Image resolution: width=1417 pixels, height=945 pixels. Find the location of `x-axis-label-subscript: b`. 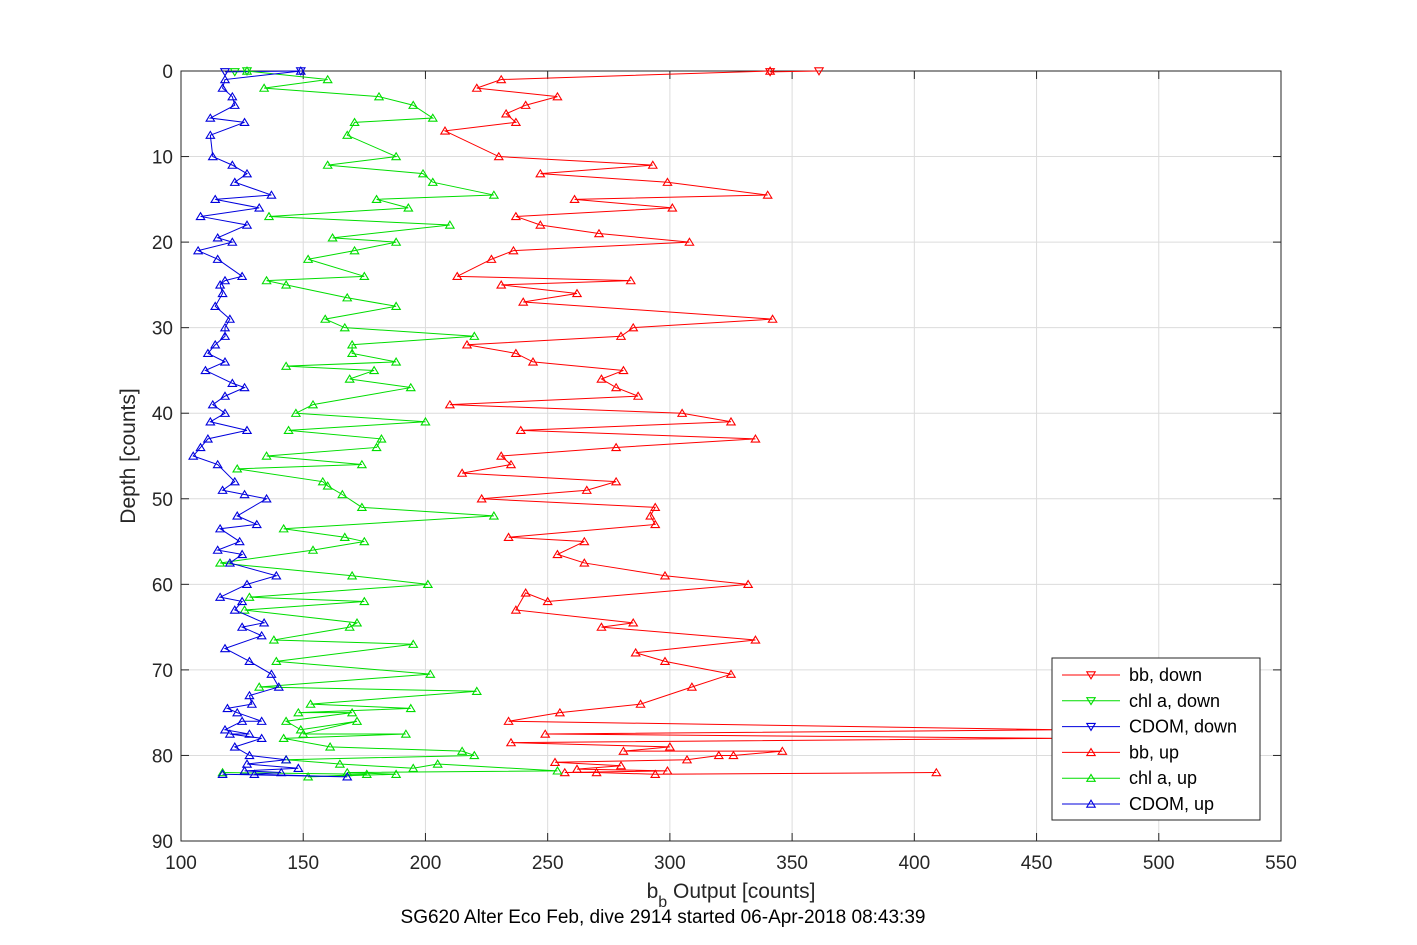

x-axis-label-subscript: b is located at coordinates (662, 902).